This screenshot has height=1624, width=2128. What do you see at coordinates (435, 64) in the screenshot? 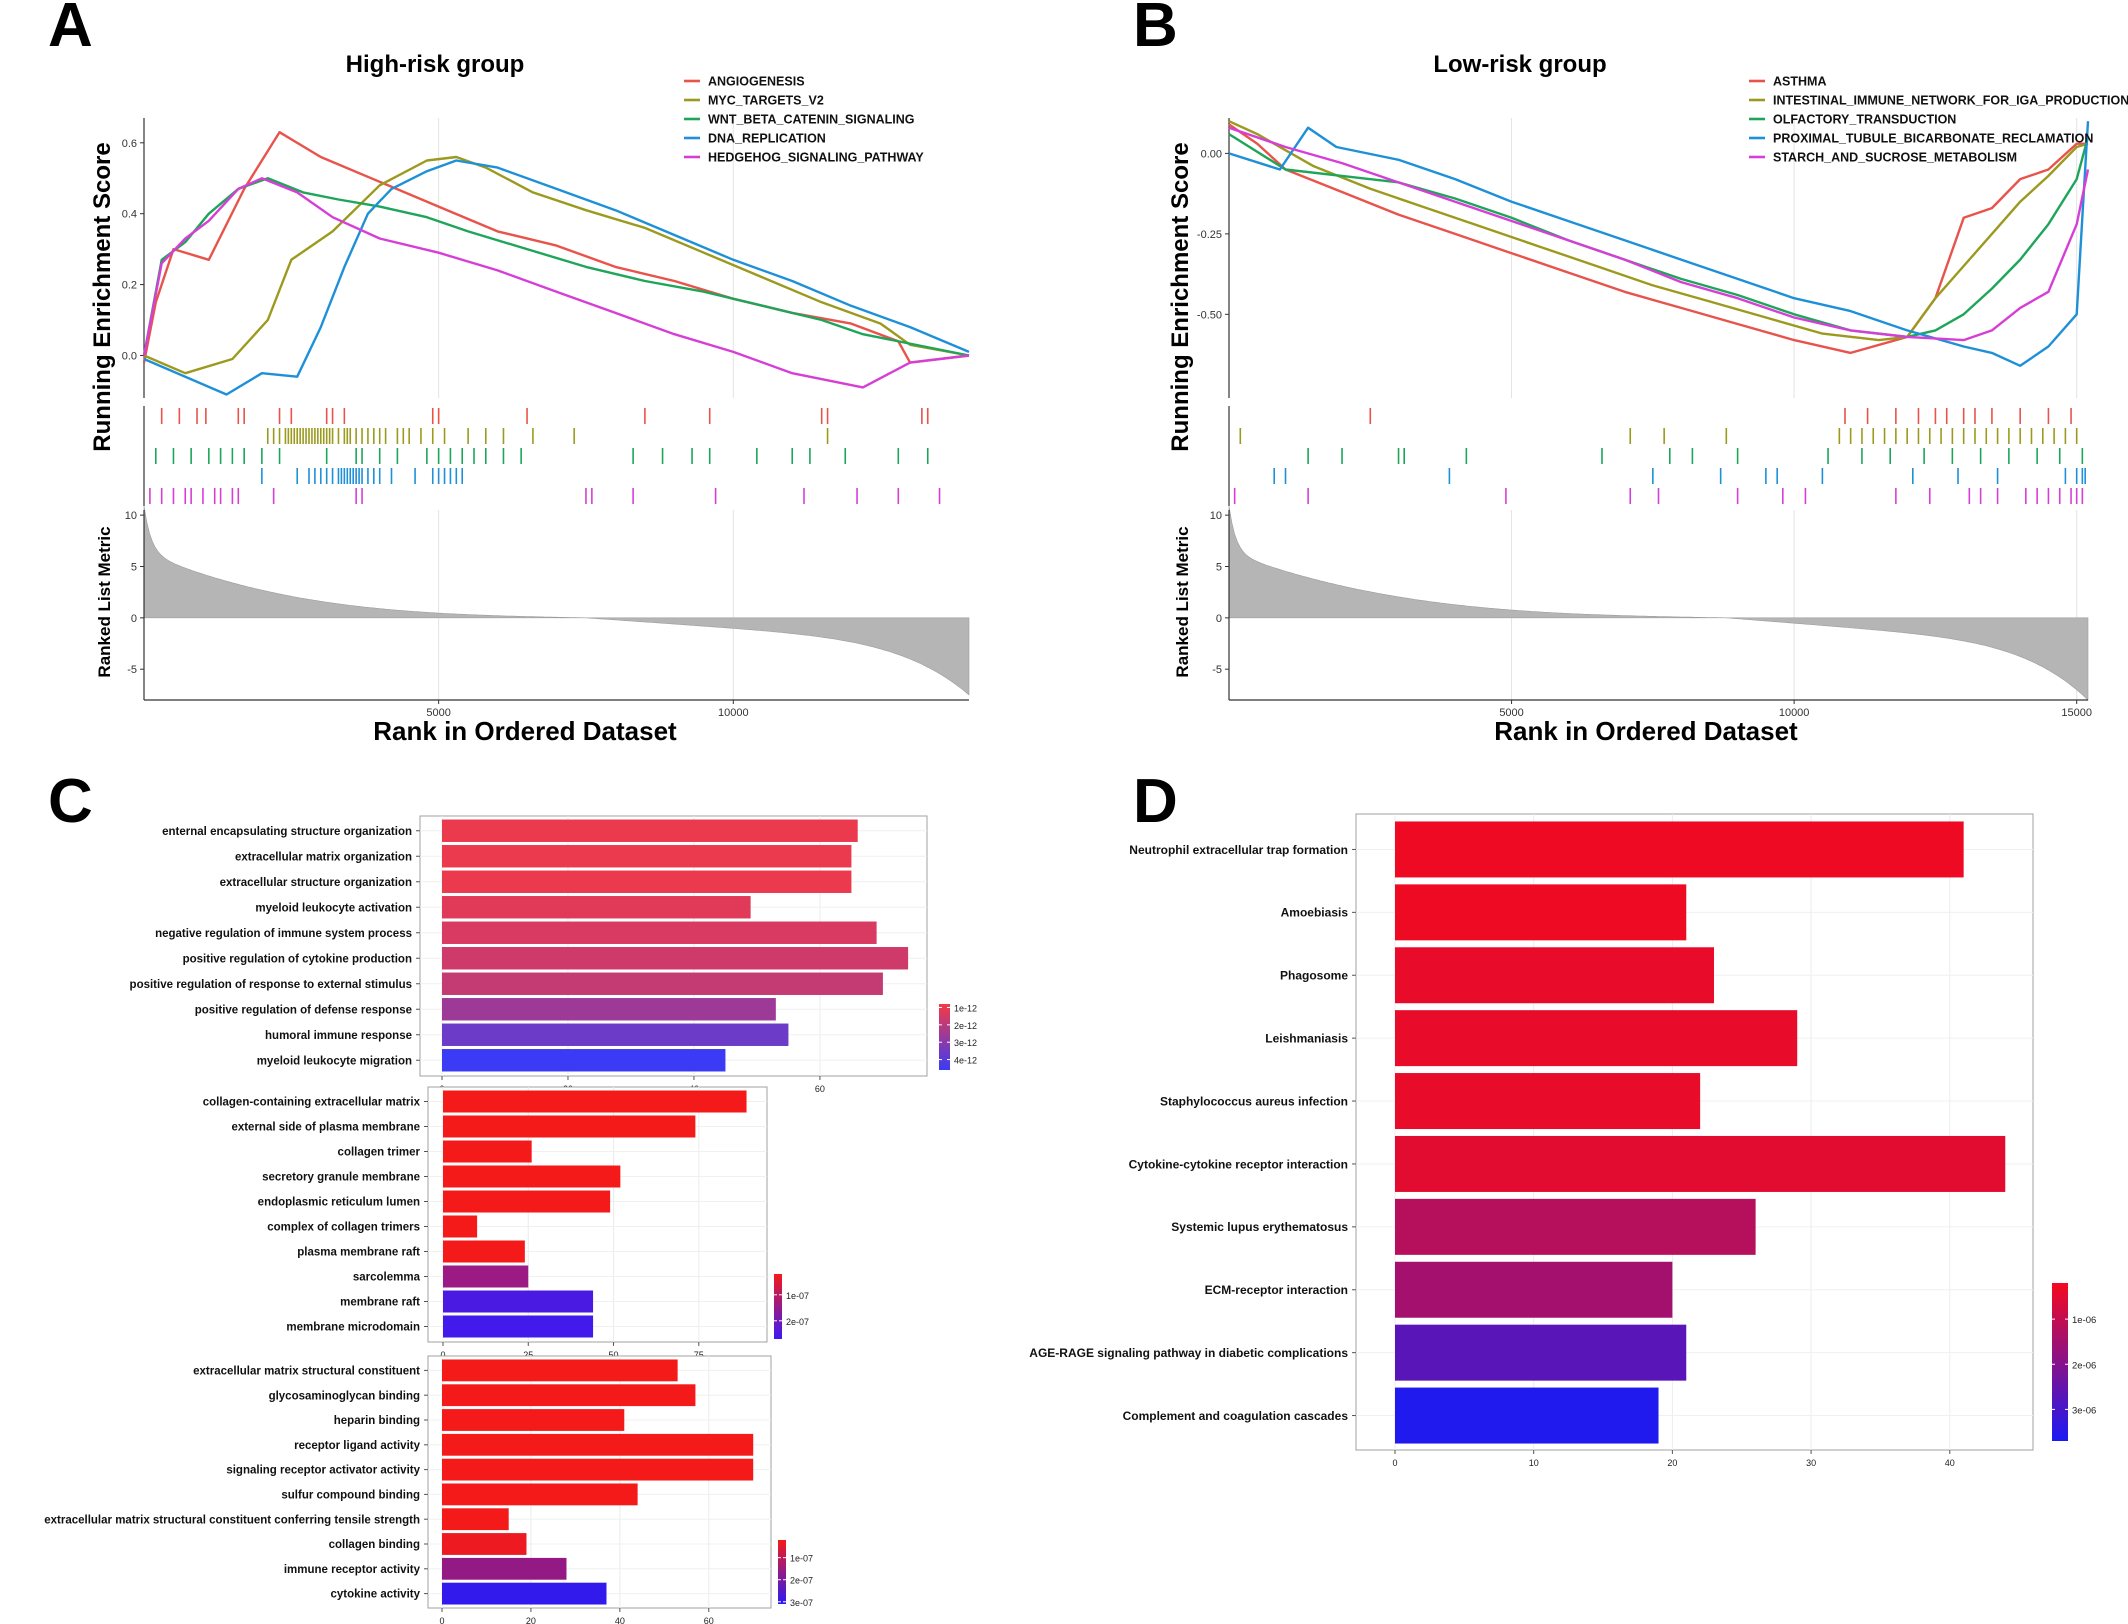
I see `panel-a-title: High-risk group` at bounding box center [435, 64].